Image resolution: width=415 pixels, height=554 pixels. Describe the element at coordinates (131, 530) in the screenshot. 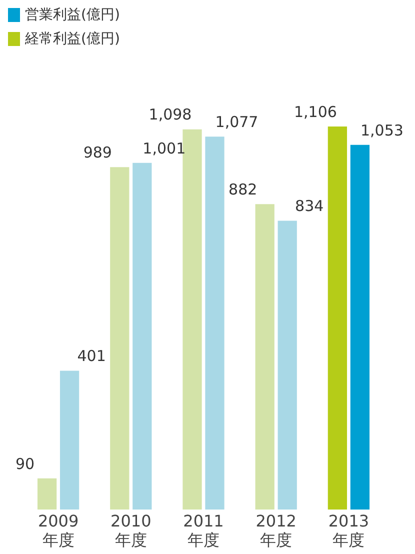

I see `x-tick-label: 2010 年度` at that location.